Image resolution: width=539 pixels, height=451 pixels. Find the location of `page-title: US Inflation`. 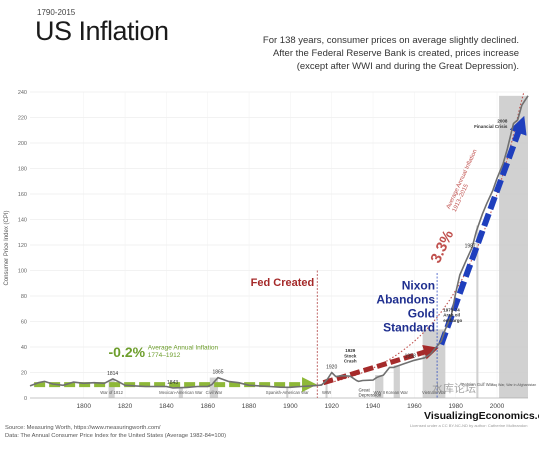

page-title: US Inflation is located at coordinates (102, 31).